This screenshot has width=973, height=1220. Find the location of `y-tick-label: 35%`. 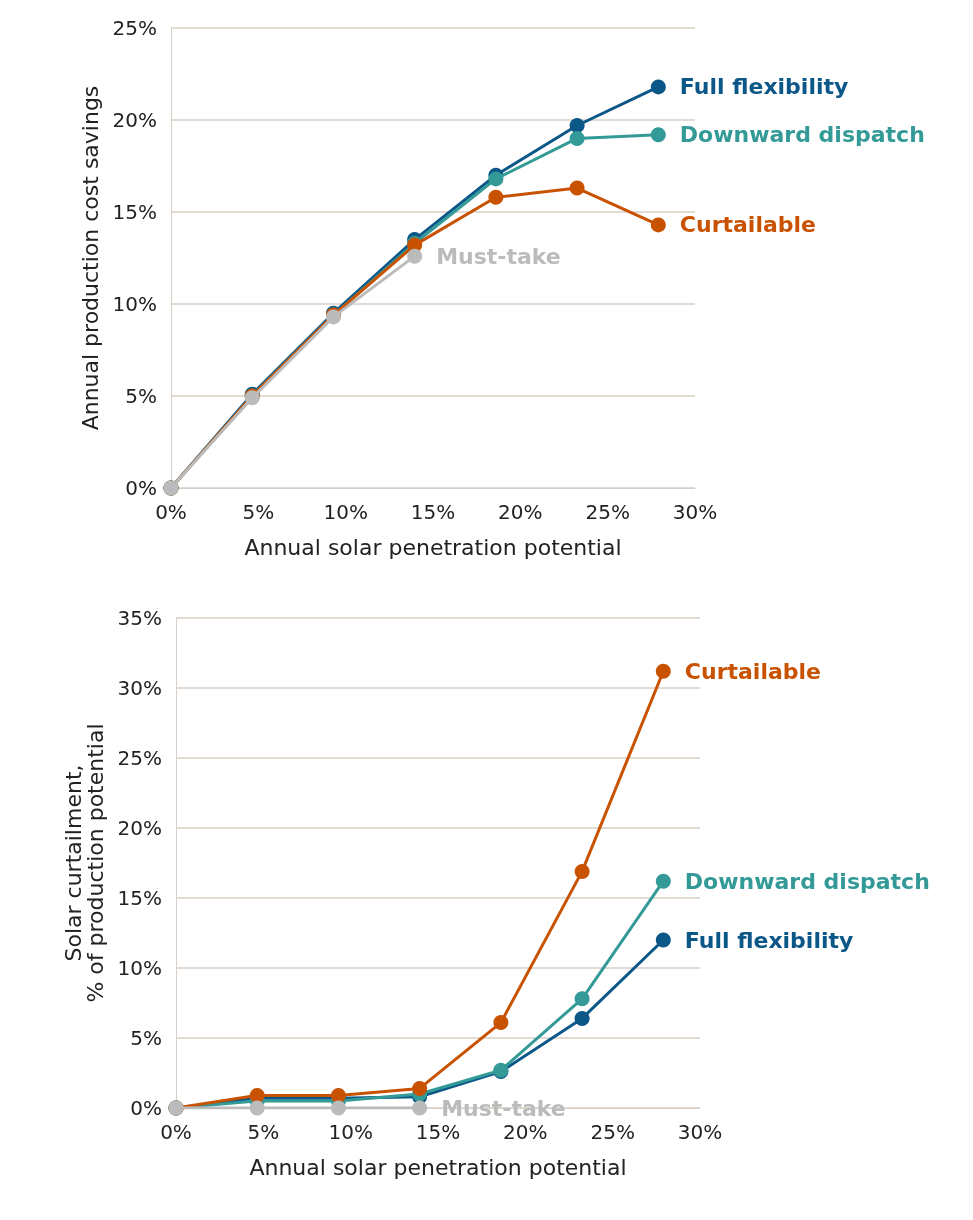

y-tick-label: 35% is located at coordinates (139, 618).